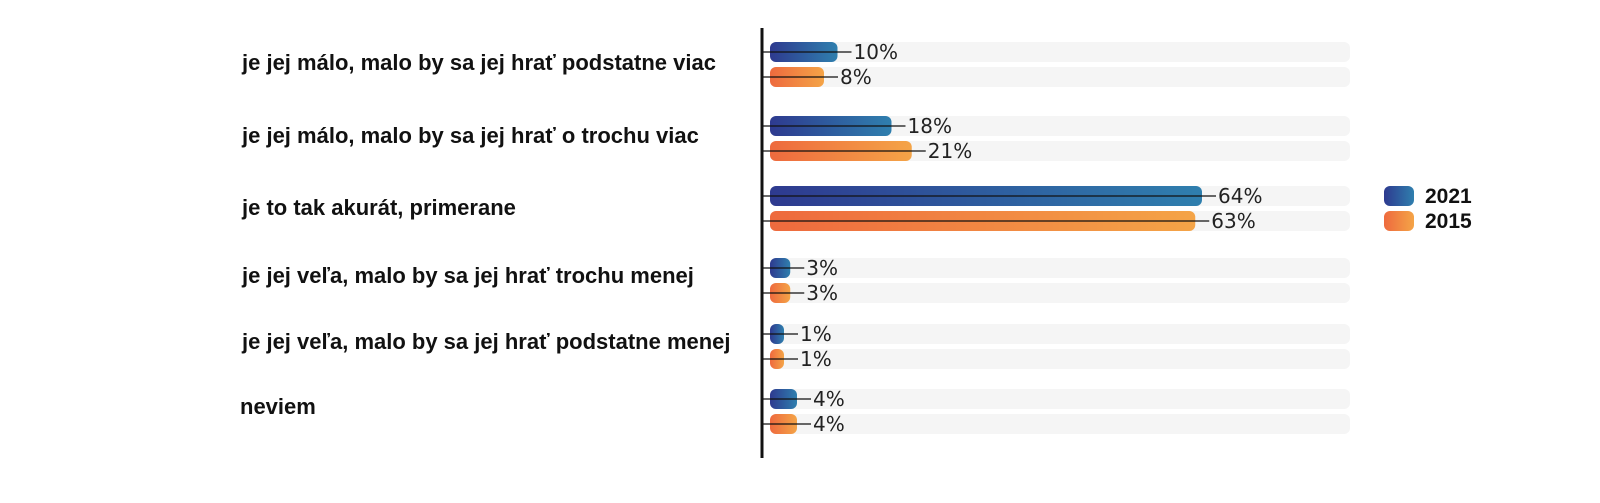 The height and width of the screenshot is (503, 1600). I want to click on legend-label: 2021, so click(1448, 196).